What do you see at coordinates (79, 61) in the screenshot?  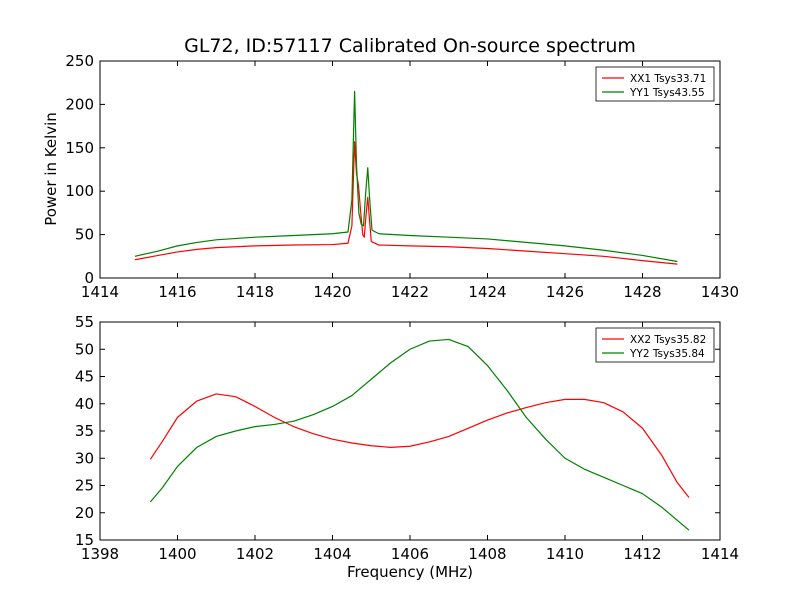 I see `top-y-tick-label: 250` at bounding box center [79, 61].